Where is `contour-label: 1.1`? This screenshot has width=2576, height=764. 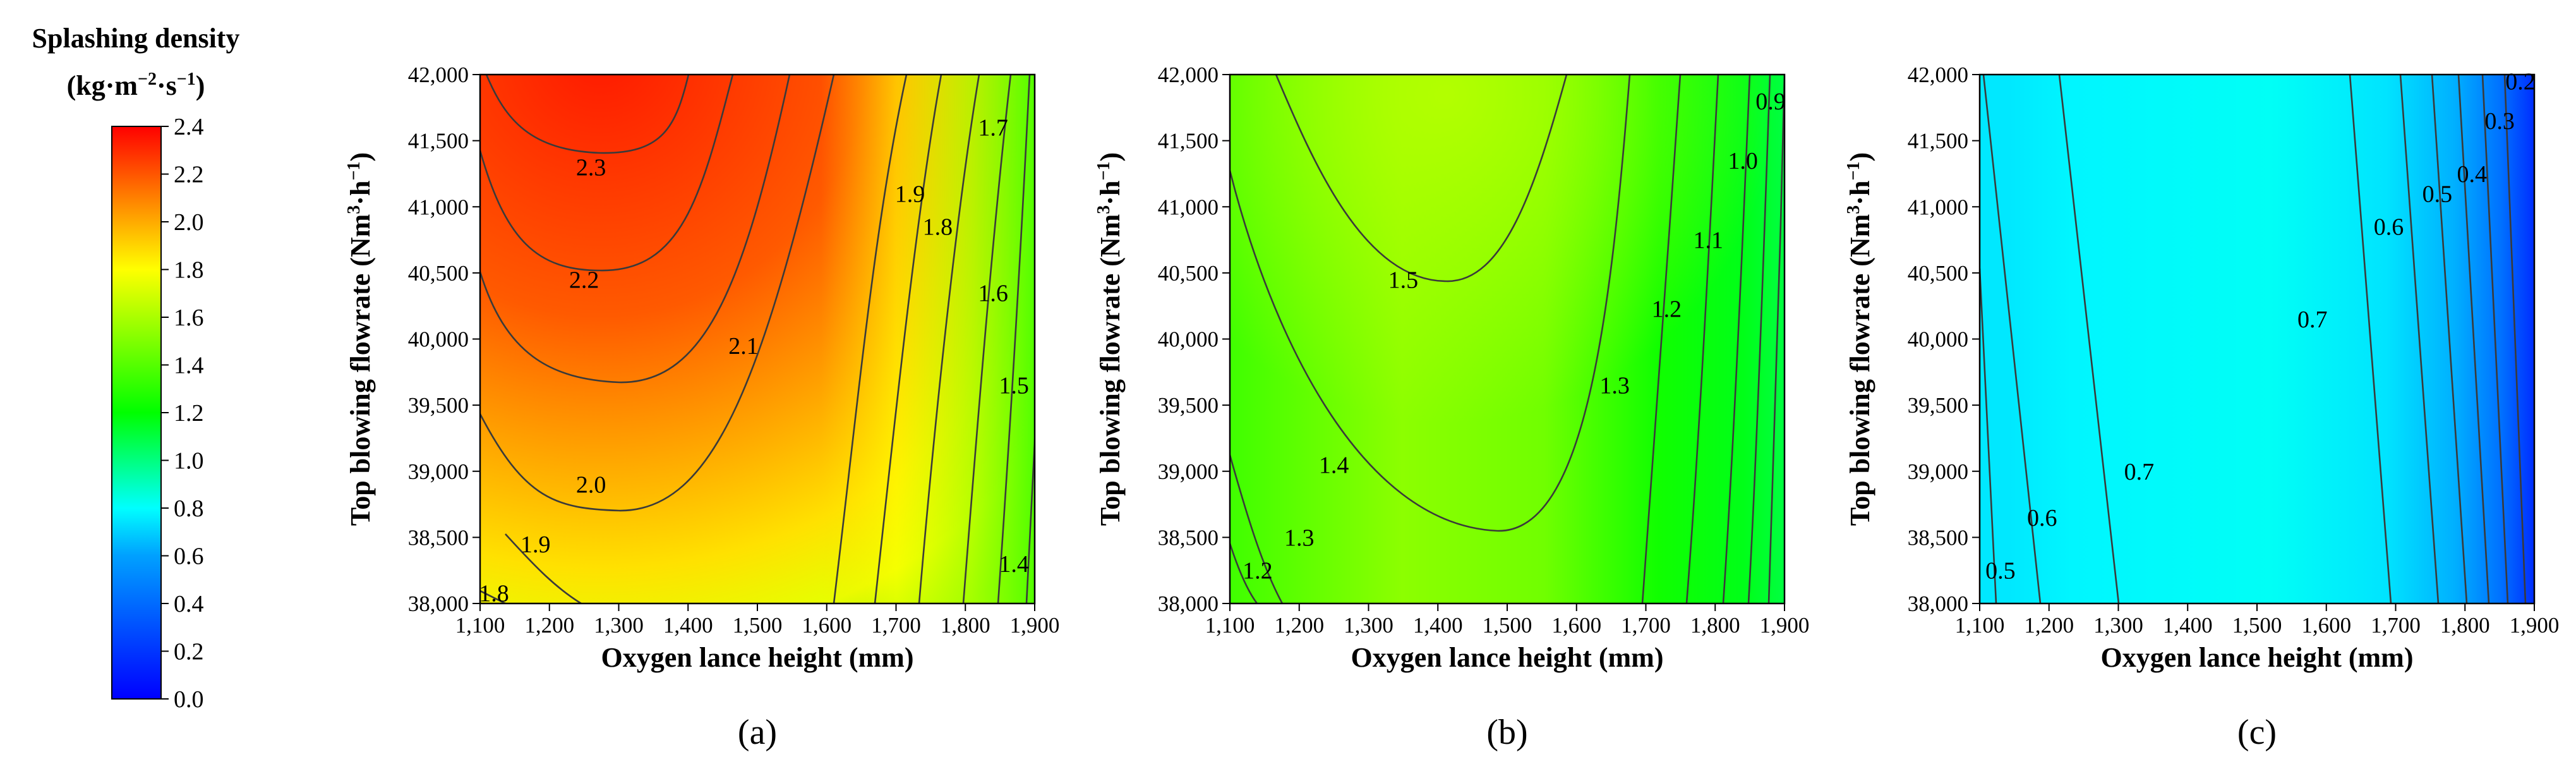
contour-label: 1.1 is located at coordinates (1709, 240).